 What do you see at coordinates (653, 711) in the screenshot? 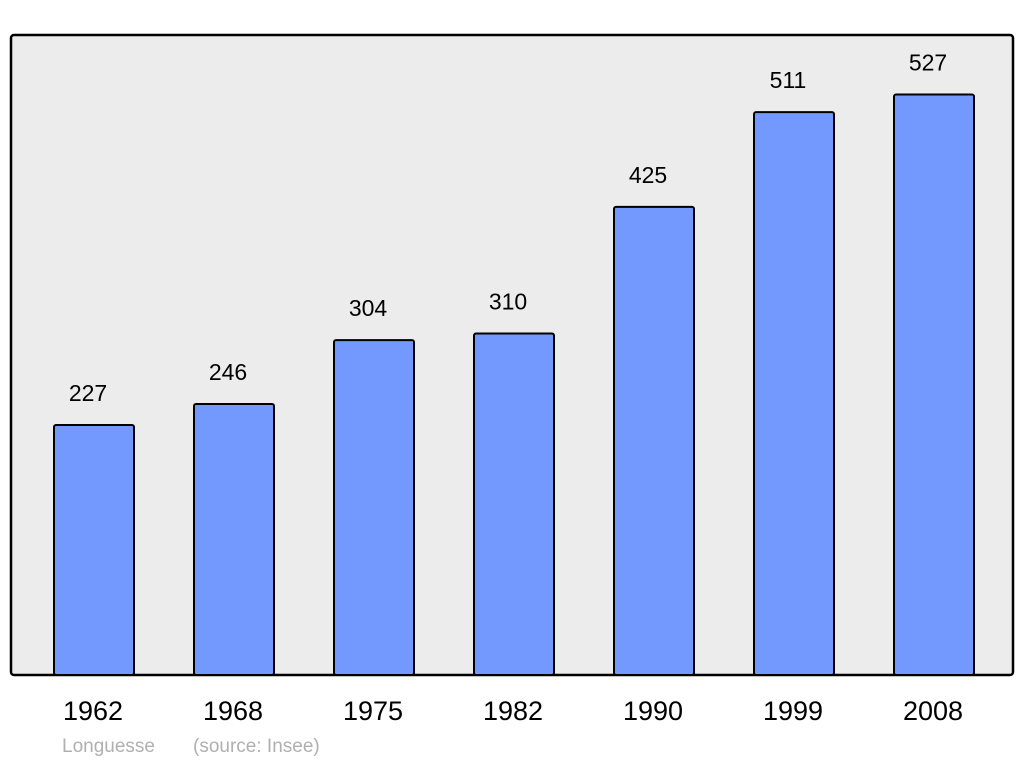
I see `x-tick-label: 1990` at bounding box center [653, 711].